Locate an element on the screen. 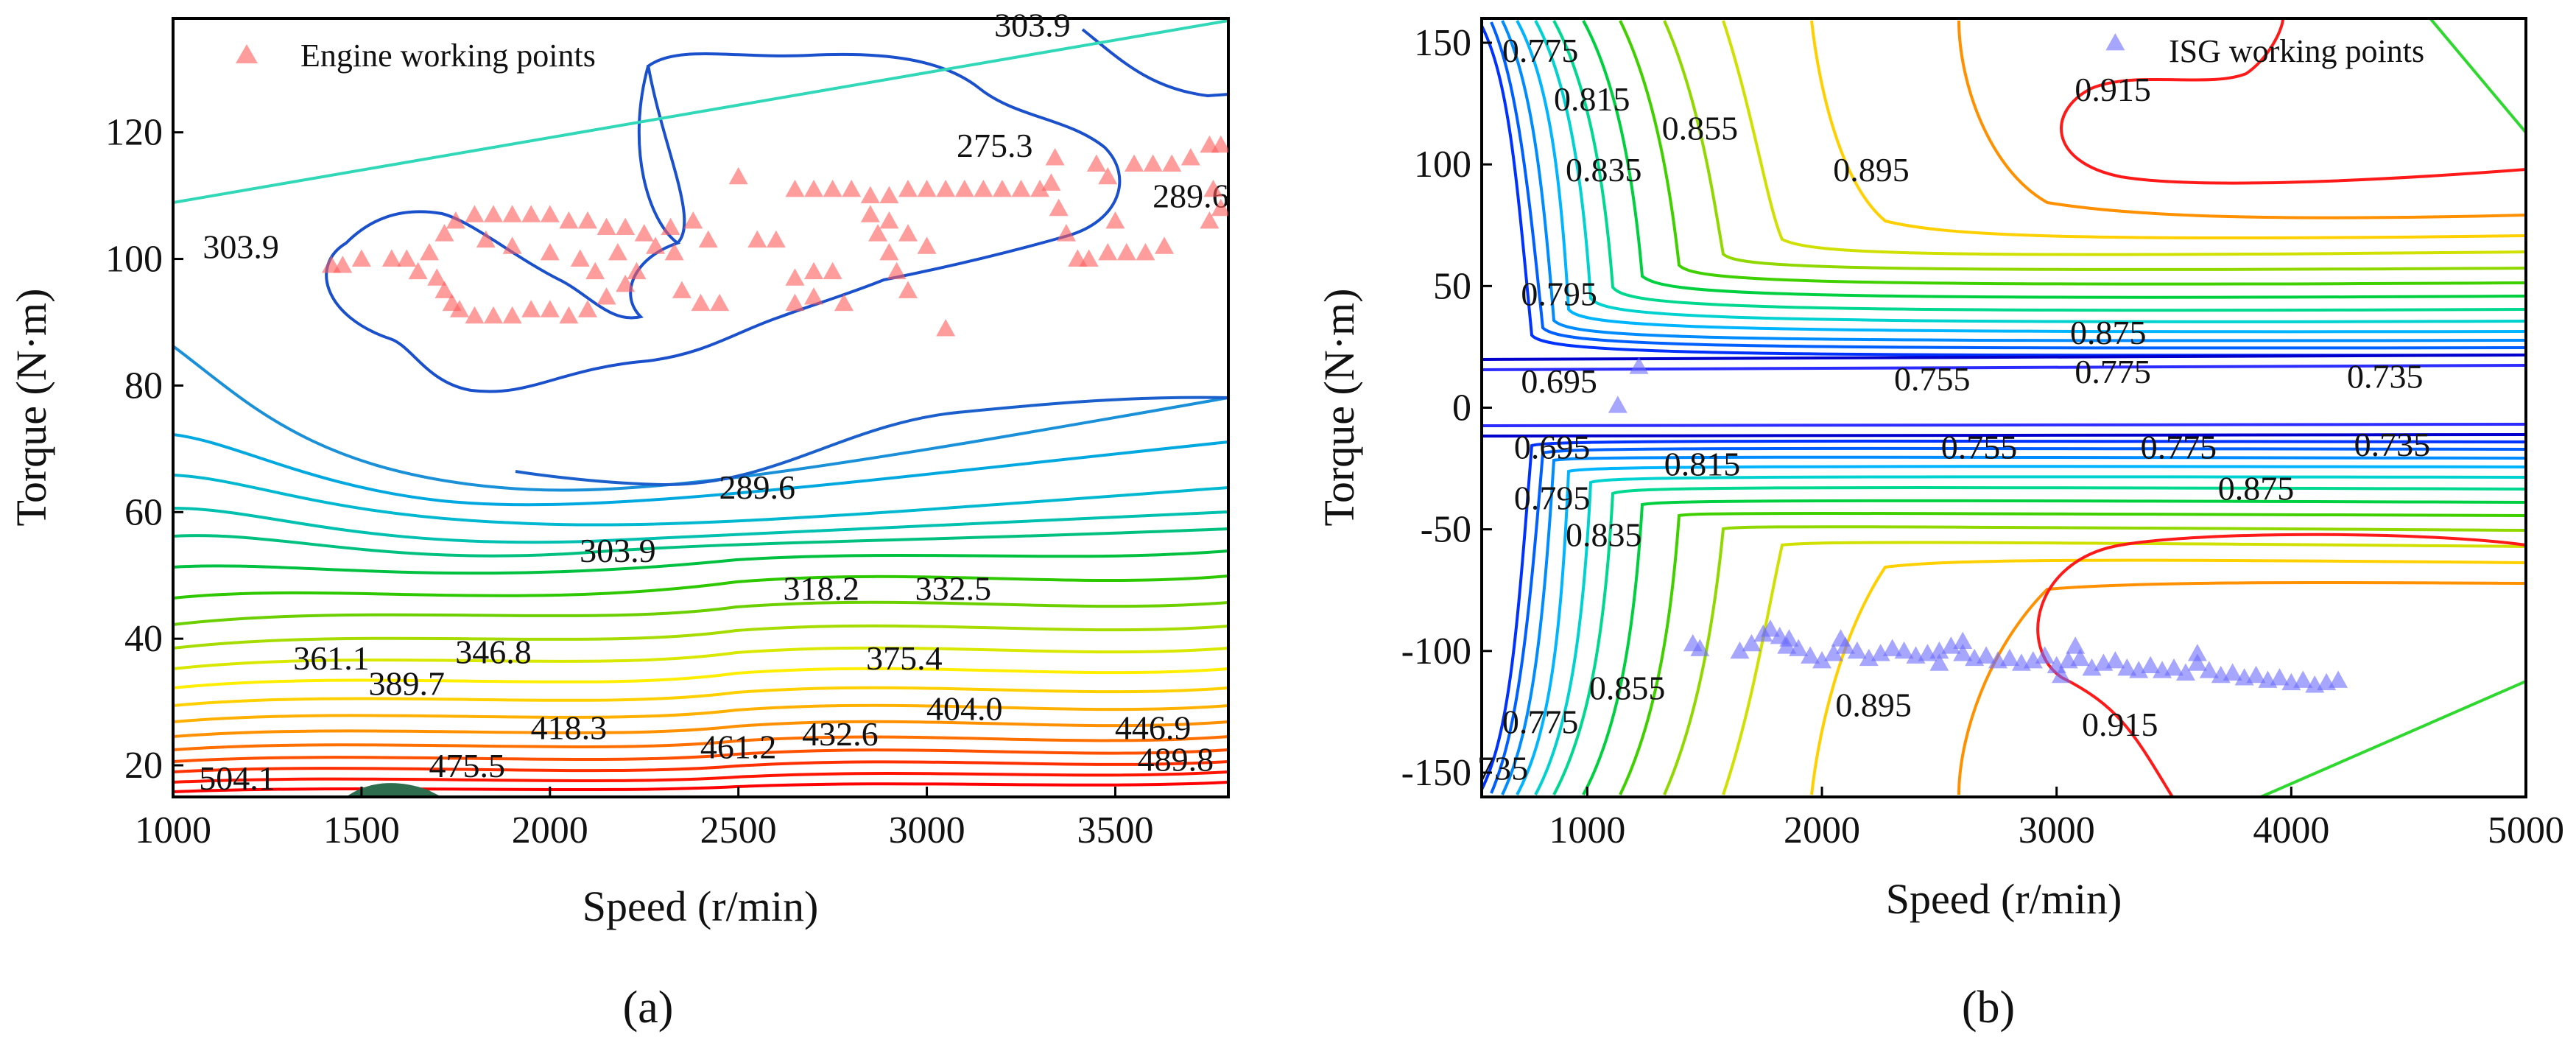 The width and height of the screenshot is (2576, 1054). contour-label: 432.6 is located at coordinates (840, 734).